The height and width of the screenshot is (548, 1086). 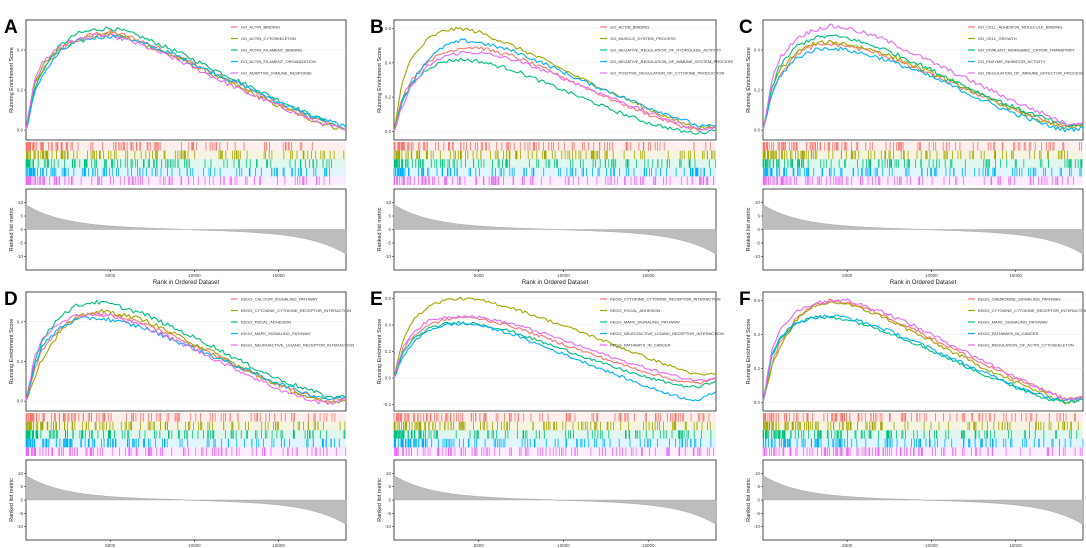 What do you see at coordinates (1020, 26) in the screenshot?
I see `legend-label: GO_CELL_ADHESION_MOLECULE_BINDING` at bounding box center [1020, 26].